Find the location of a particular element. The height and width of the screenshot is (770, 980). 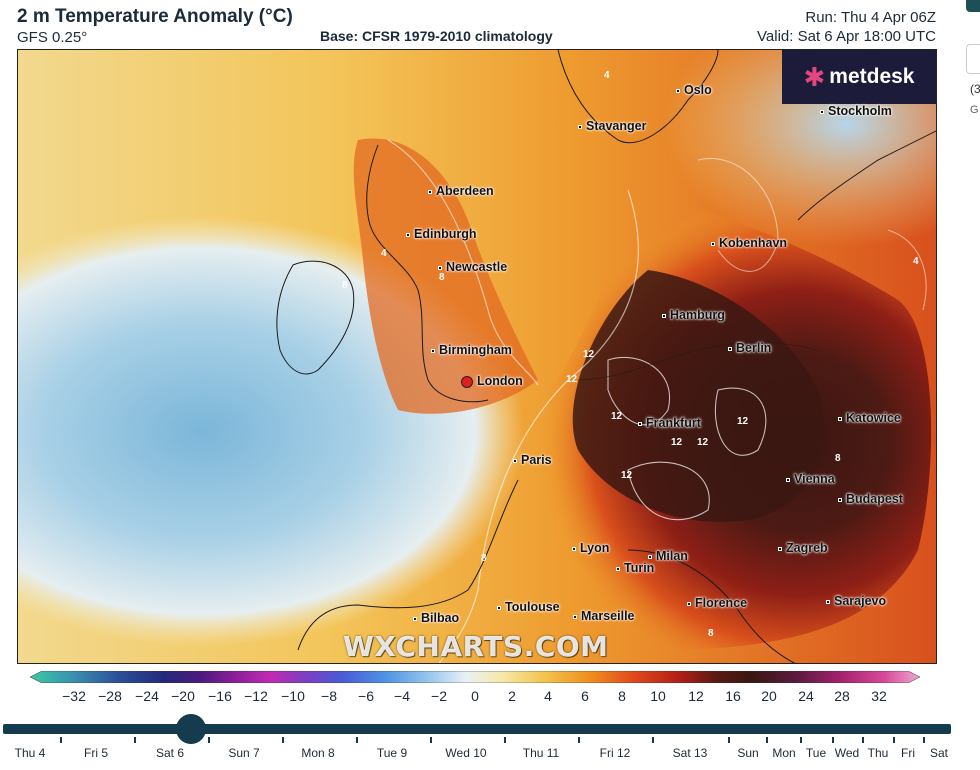

day-label: Mon 8 is located at coordinates (318, 753).